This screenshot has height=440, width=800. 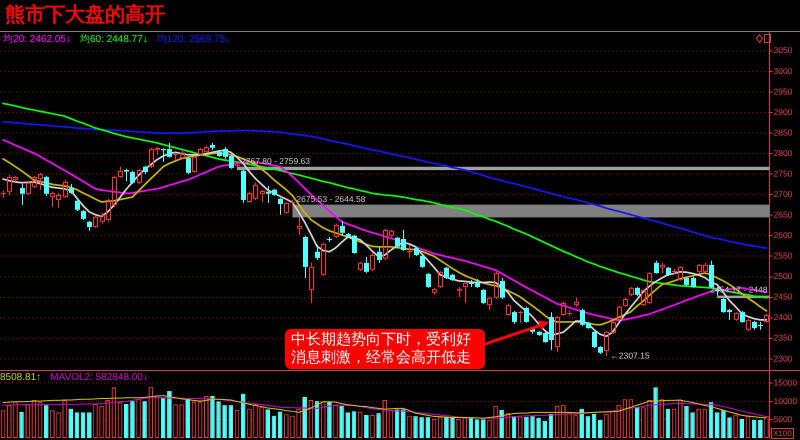 What do you see at coordinates (37, 40) in the screenshot?
I see `text: 均20: 2462.05↓` at bounding box center [37, 40].